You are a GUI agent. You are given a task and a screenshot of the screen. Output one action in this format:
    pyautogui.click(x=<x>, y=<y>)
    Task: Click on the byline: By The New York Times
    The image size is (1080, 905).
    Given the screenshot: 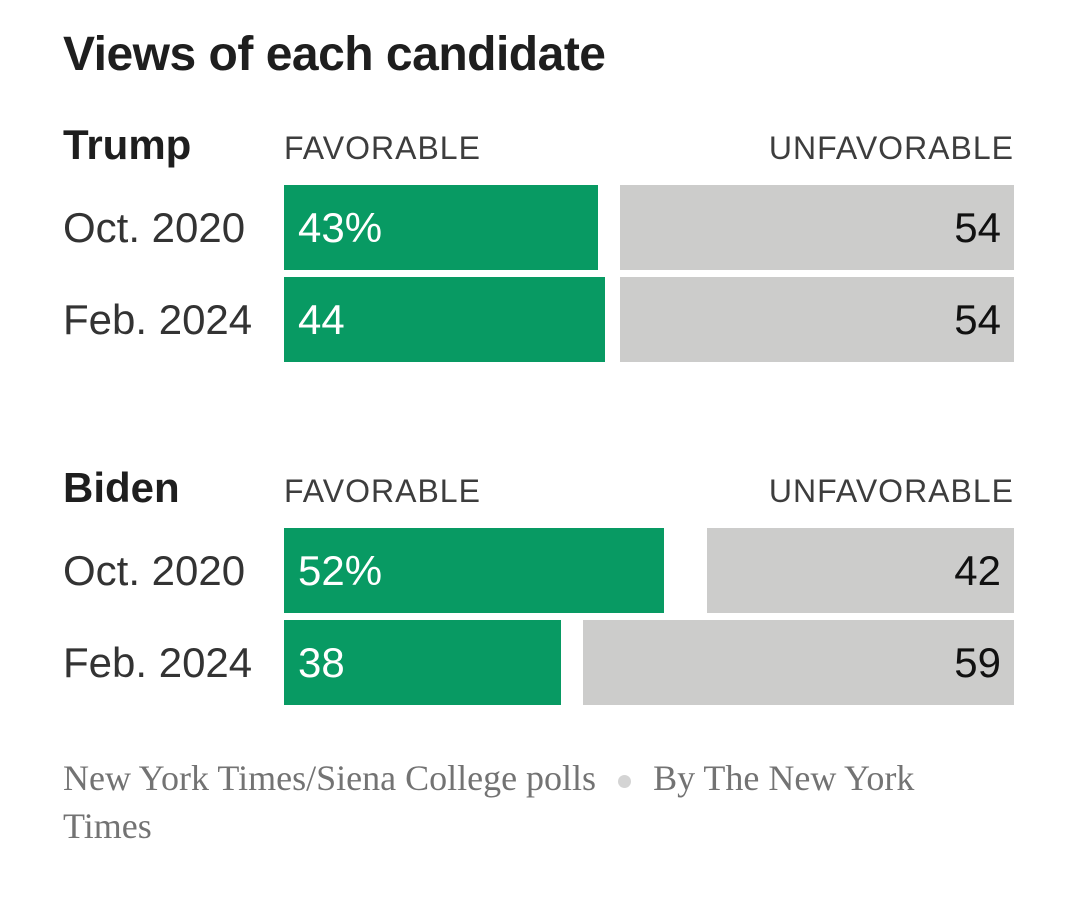 What is the action you would take?
    pyautogui.click(x=489, y=802)
    